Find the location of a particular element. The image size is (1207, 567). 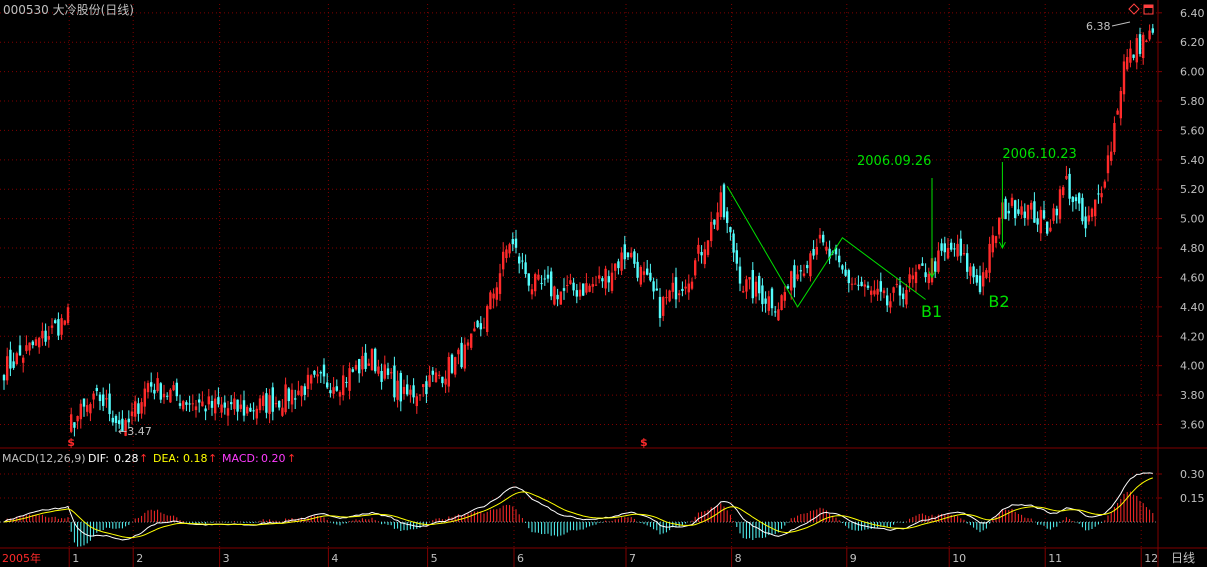

price-tick-label: 4.60 is located at coordinates (1192, 277).